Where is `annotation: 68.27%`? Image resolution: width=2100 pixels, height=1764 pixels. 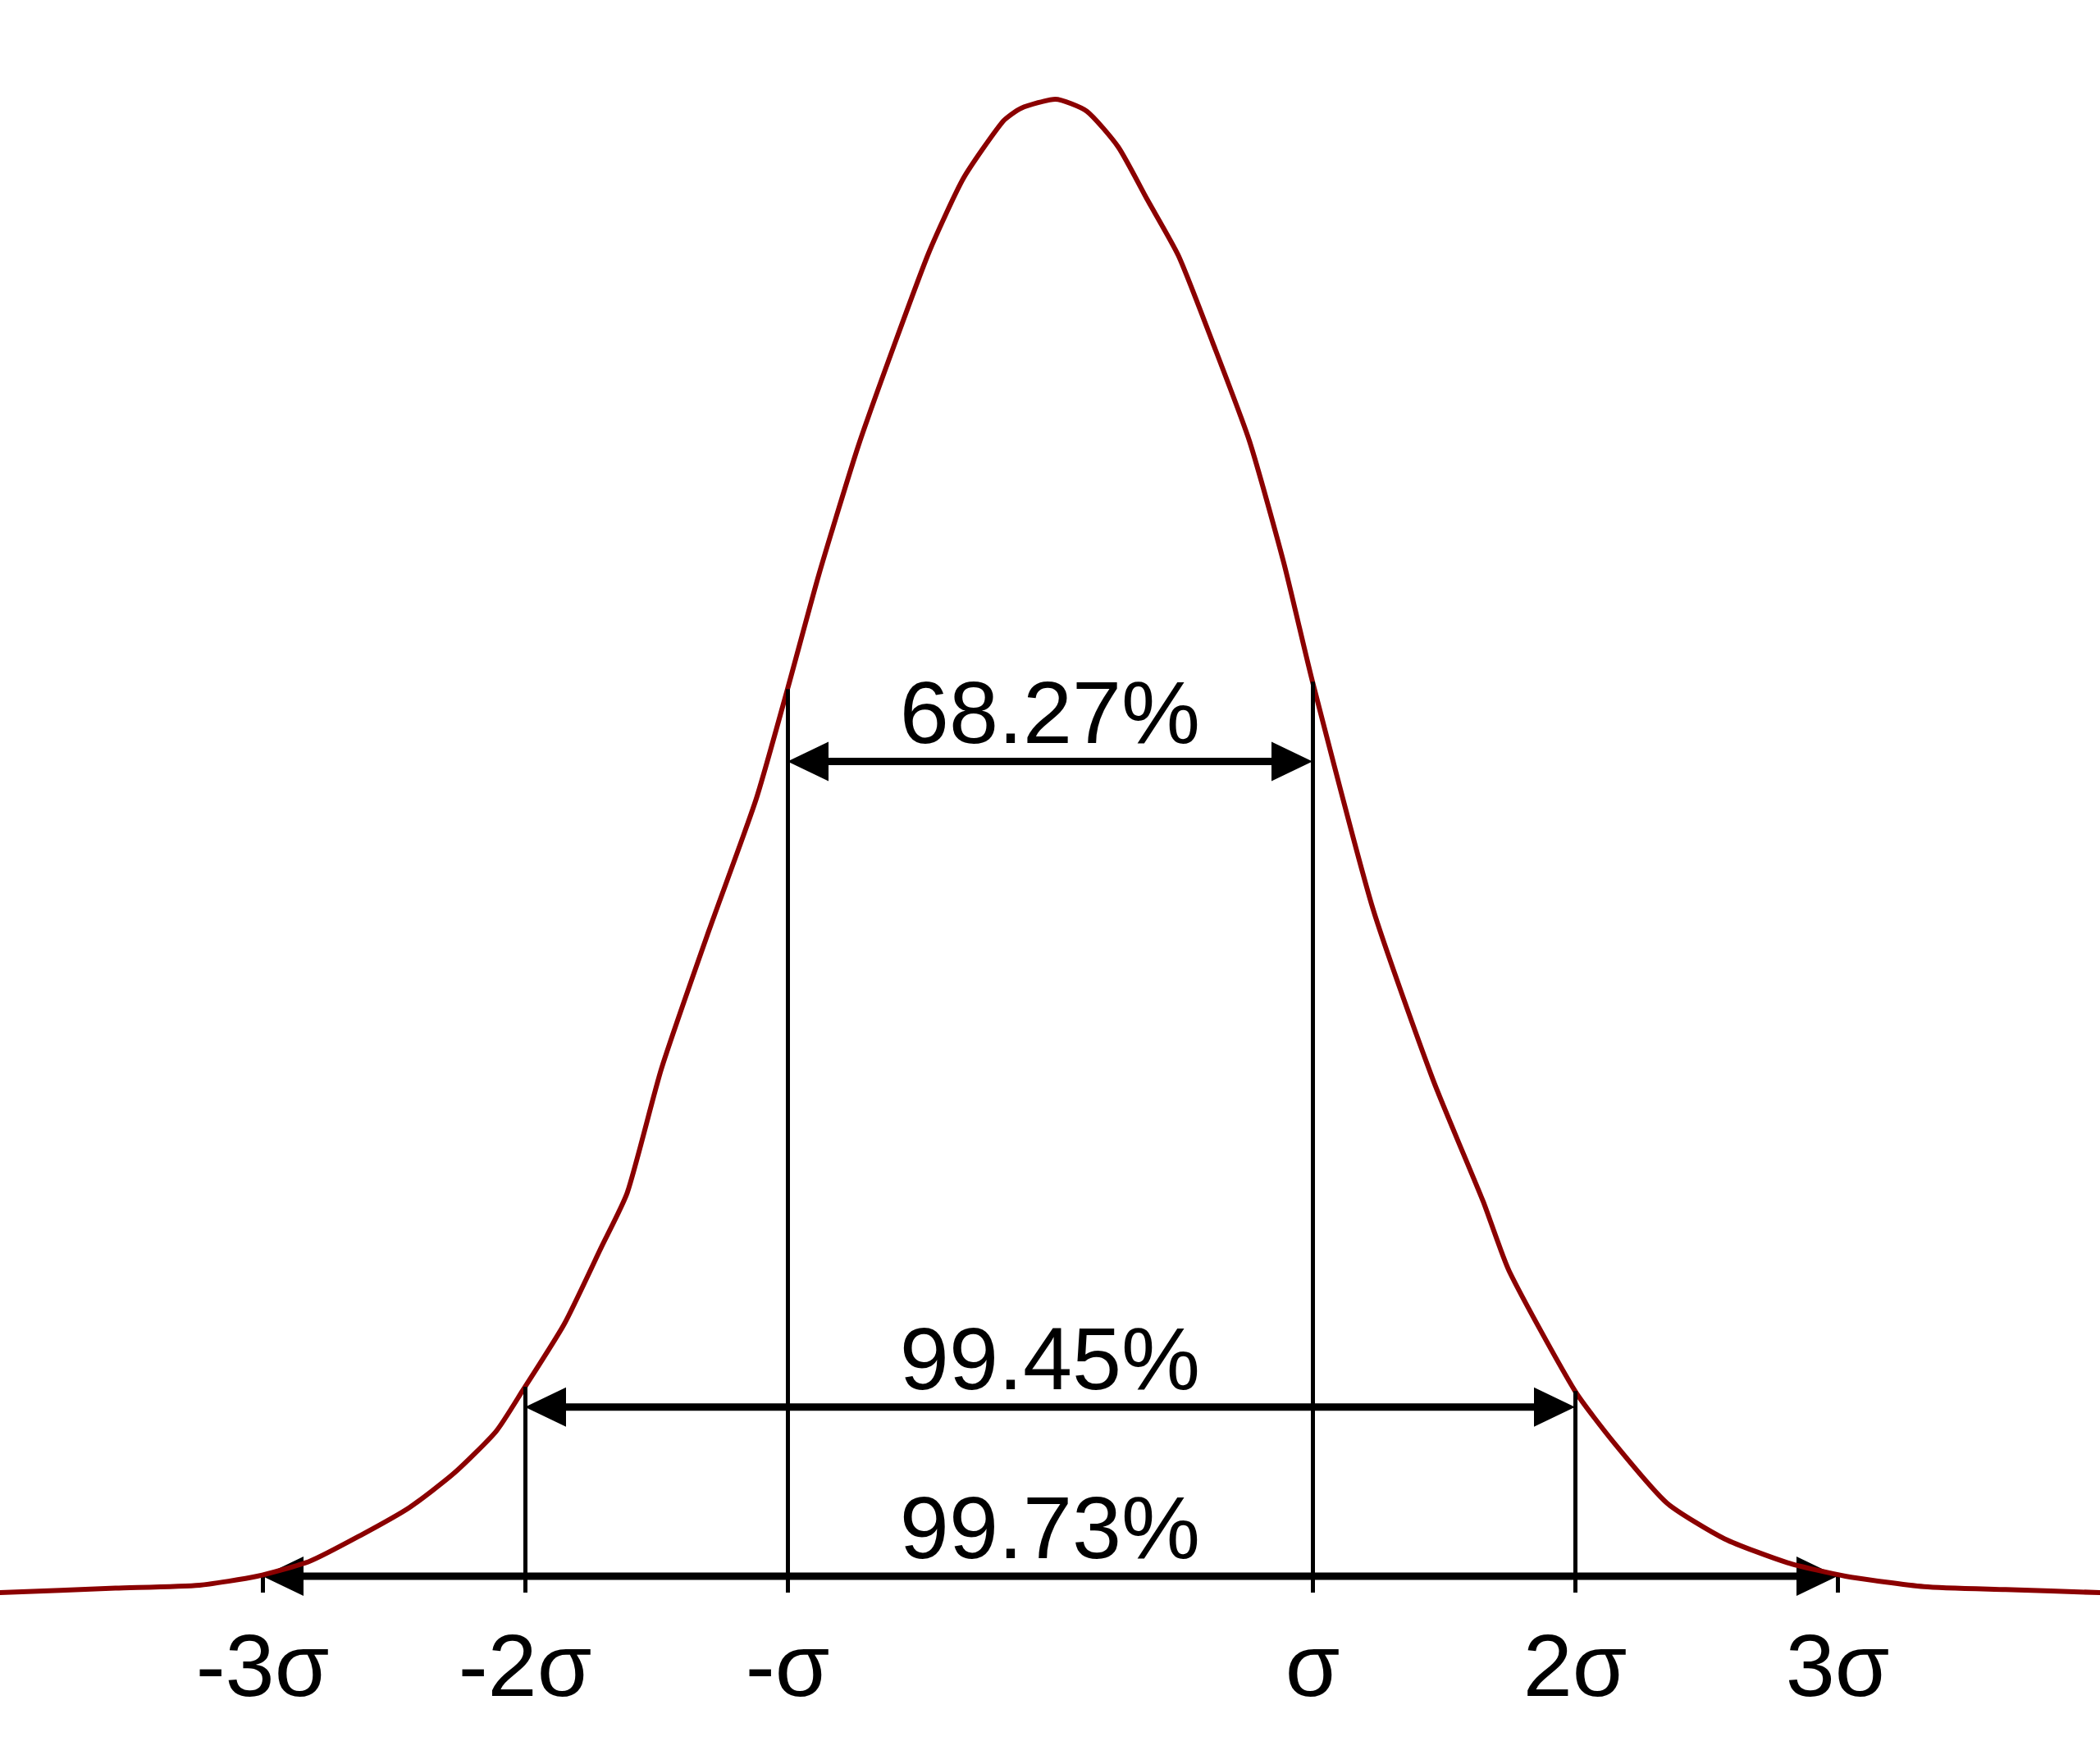 annotation: 68.27% is located at coordinates (1050, 713).